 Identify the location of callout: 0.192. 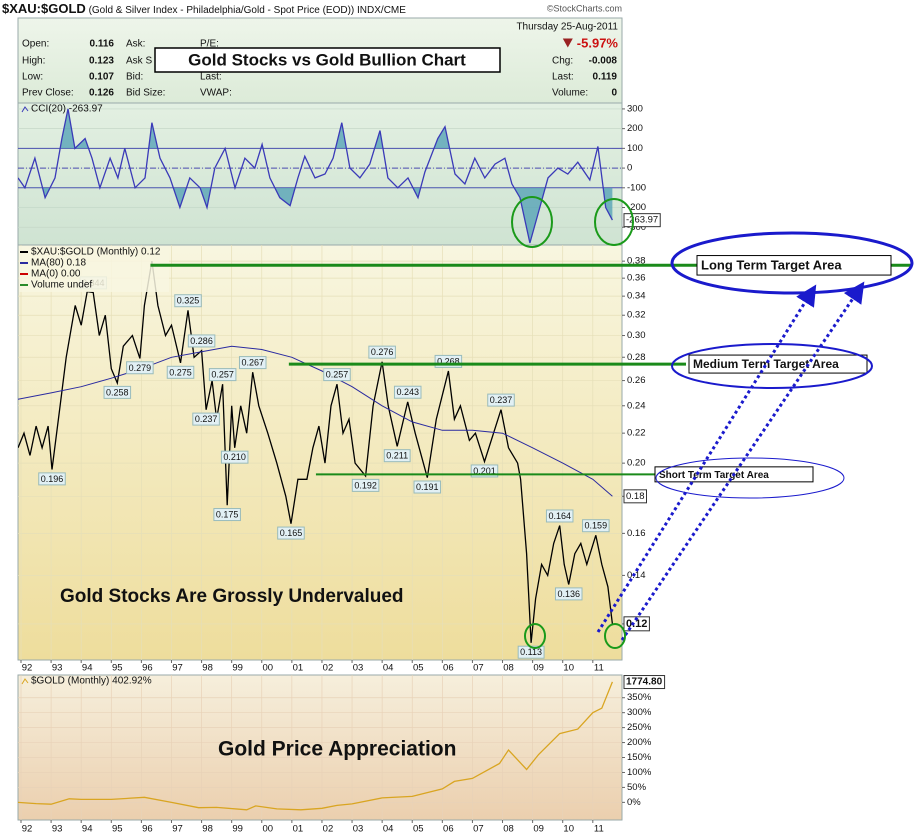
(365, 485).